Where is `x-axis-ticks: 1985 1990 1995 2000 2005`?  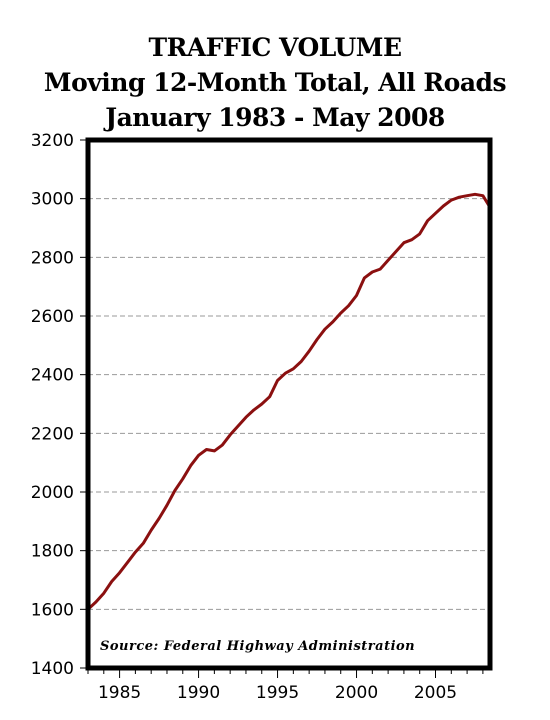 x-axis-ticks: 1985 1990 1995 2000 2005 is located at coordinates (285, 685).